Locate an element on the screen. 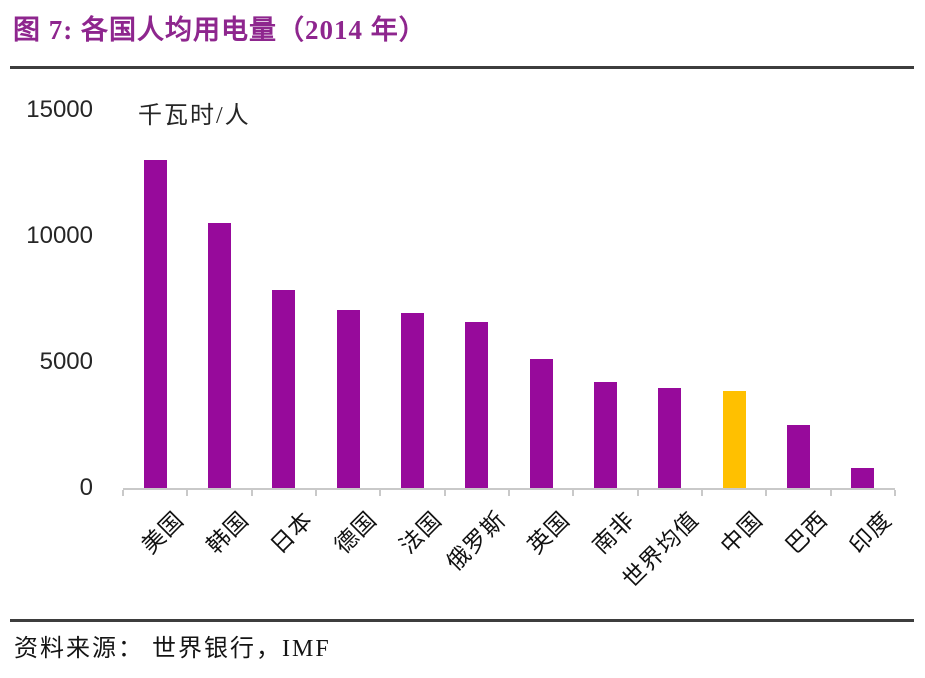 The width and height of the screenshot is (925, 678). bottom-divider is located at coordinates (462, 620).